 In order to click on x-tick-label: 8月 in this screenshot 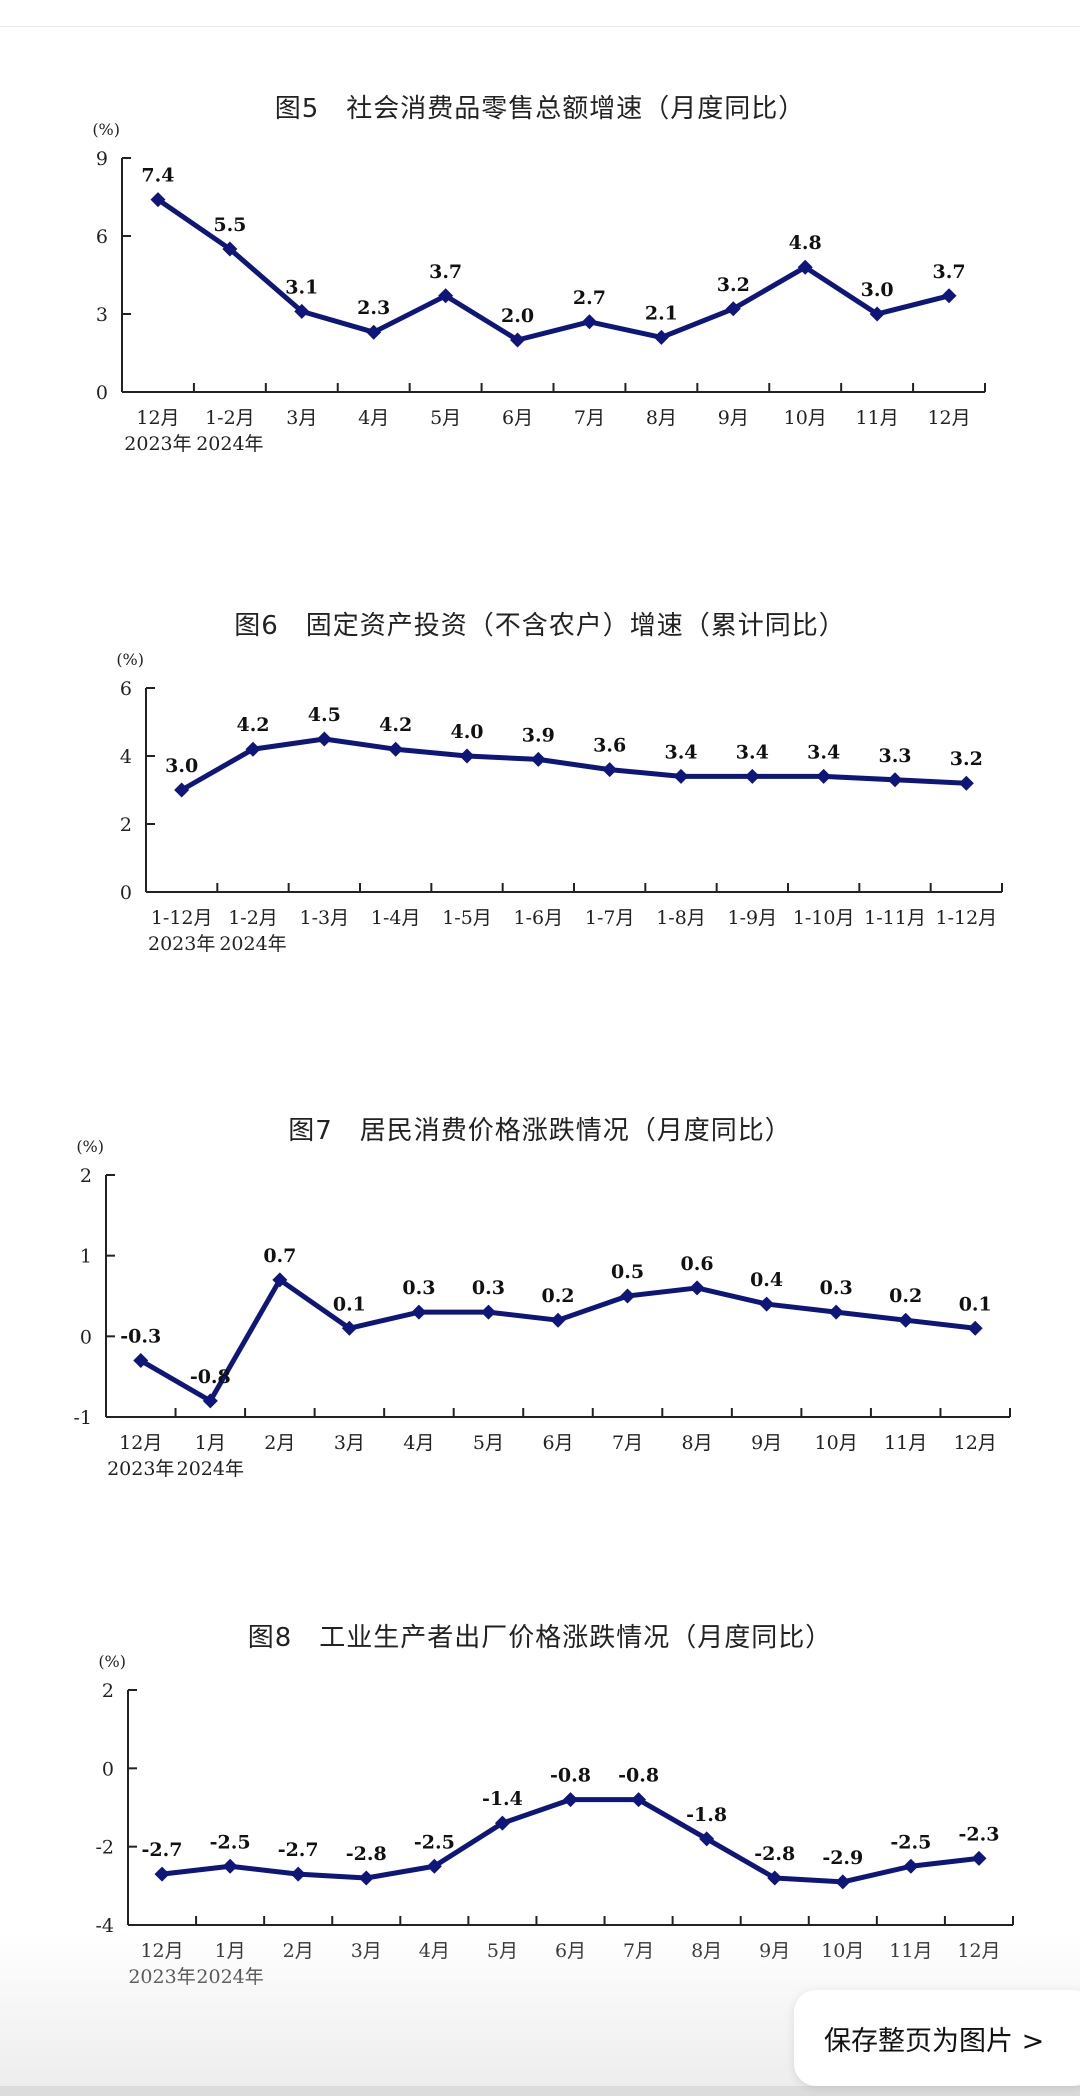, I will do `click(661, 418)`.